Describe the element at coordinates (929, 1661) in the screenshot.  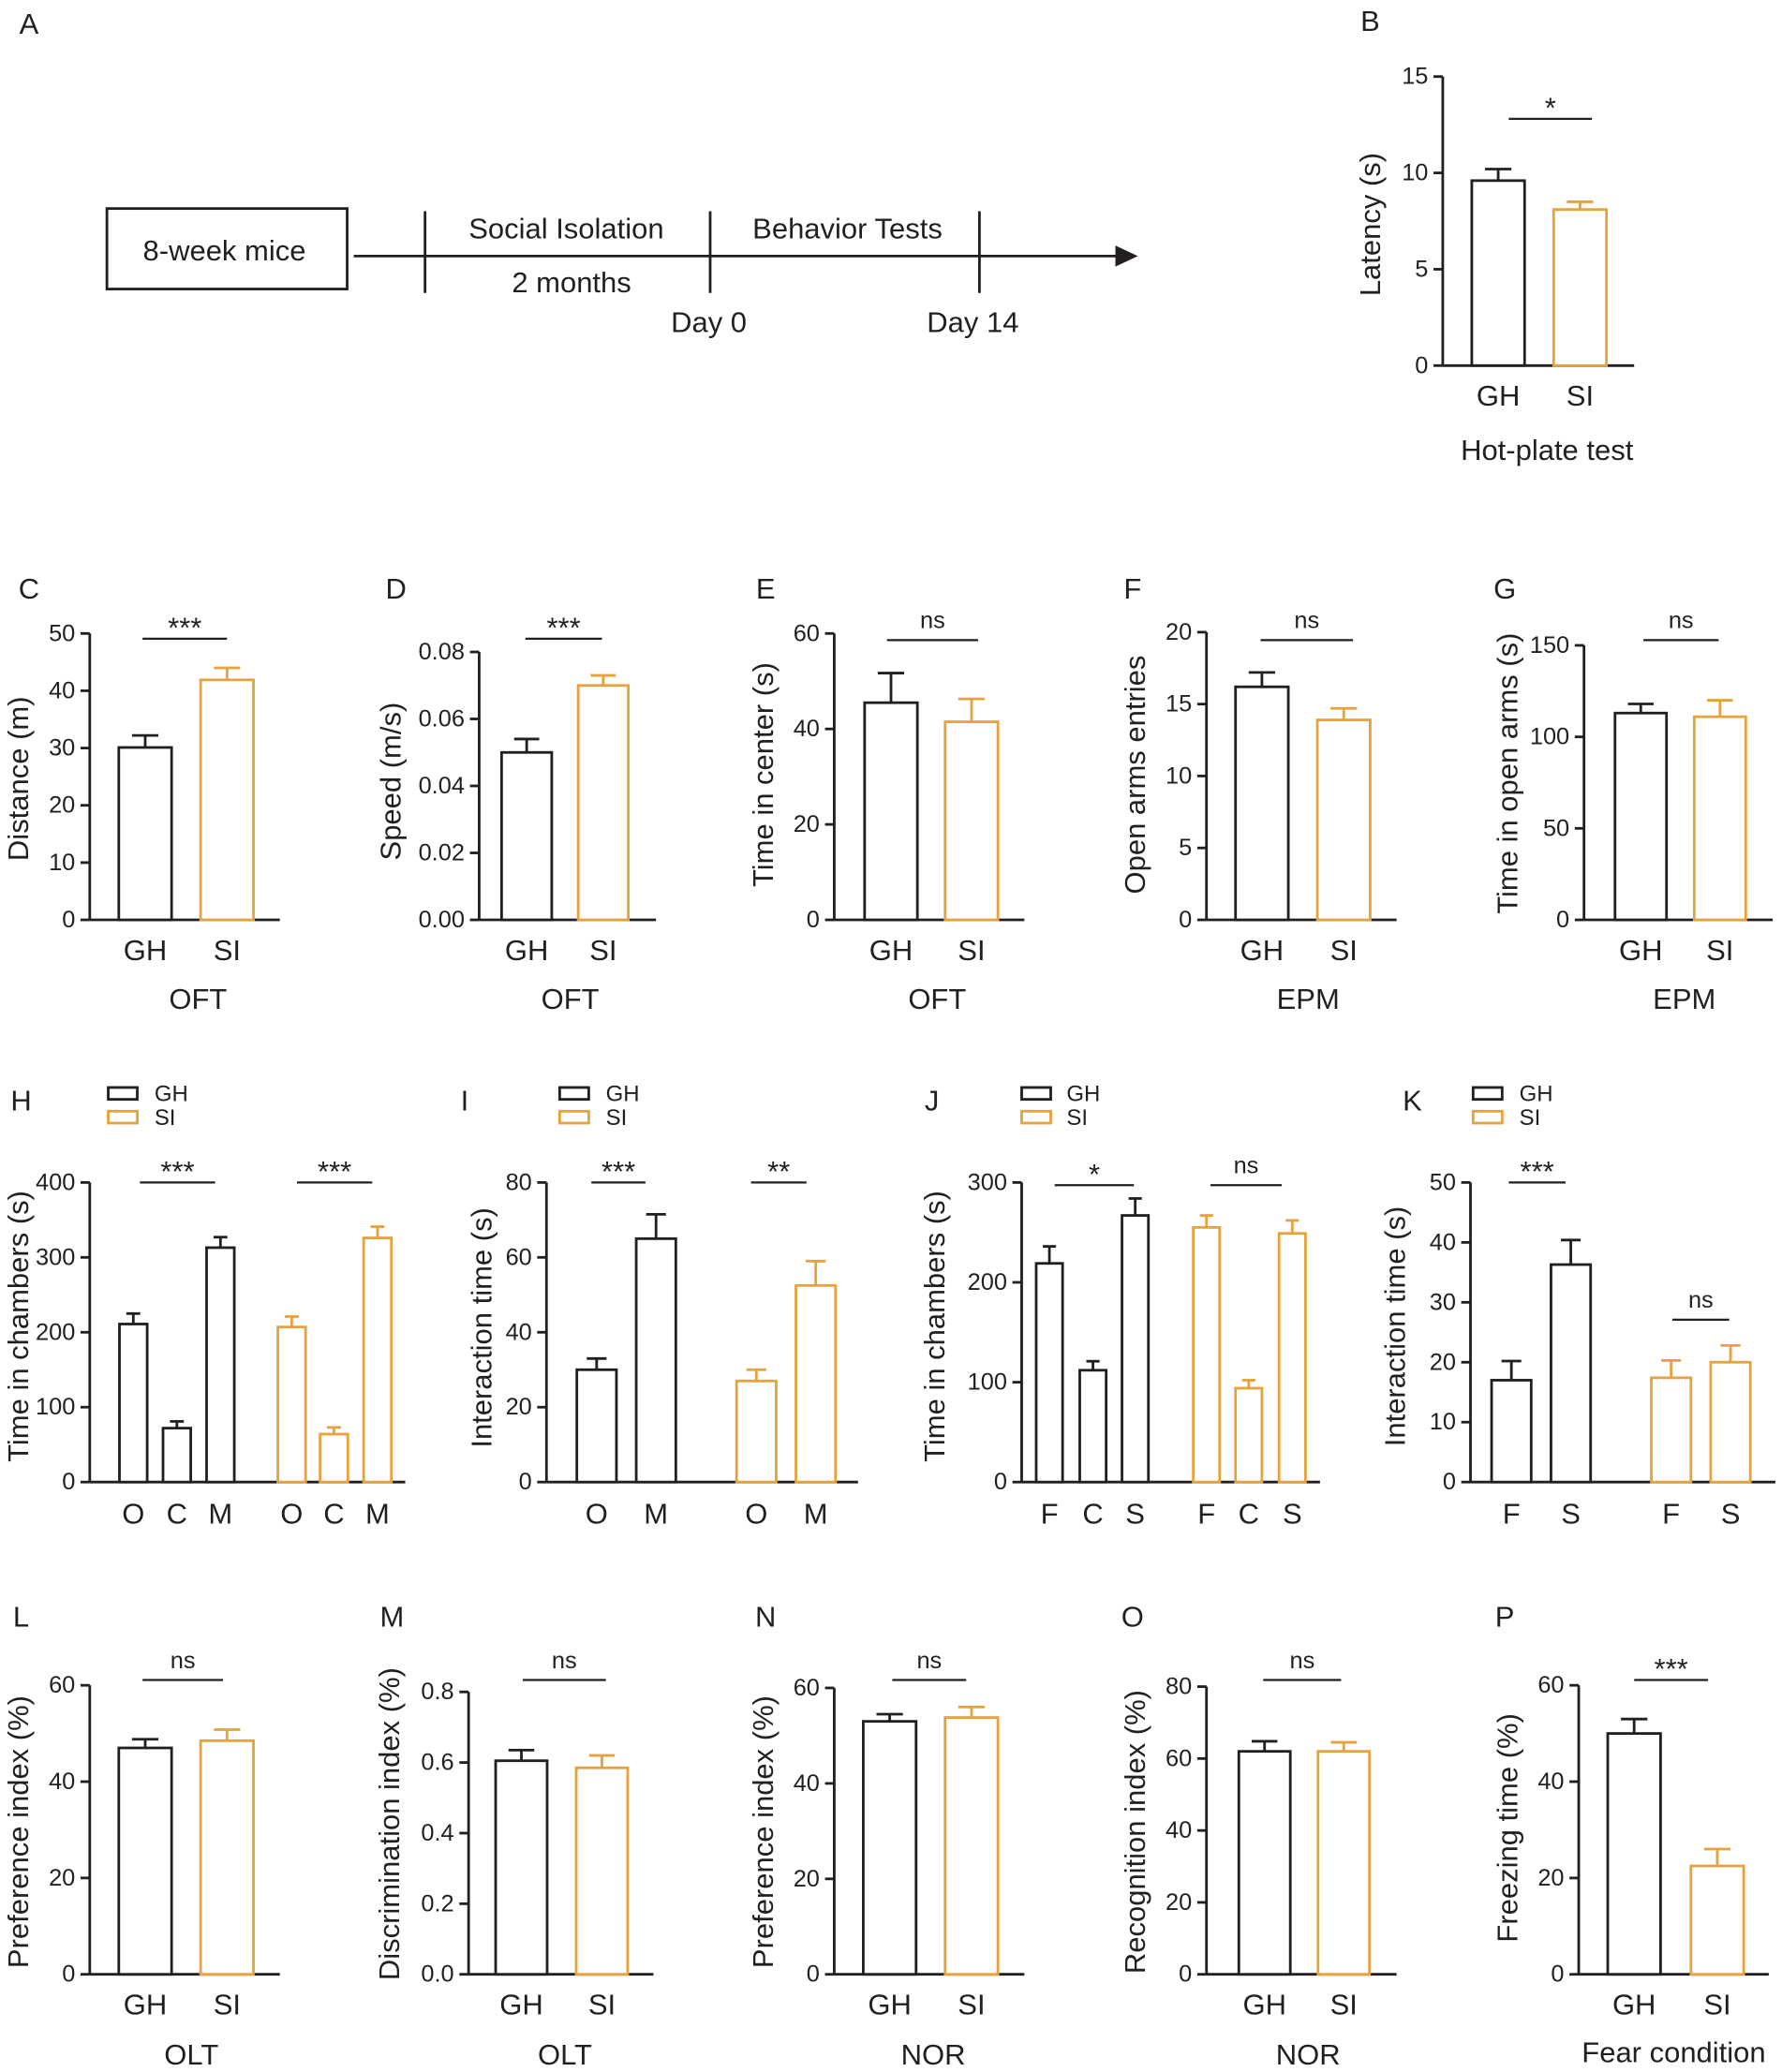
I see `significance-label-n-0: ns` at that location.